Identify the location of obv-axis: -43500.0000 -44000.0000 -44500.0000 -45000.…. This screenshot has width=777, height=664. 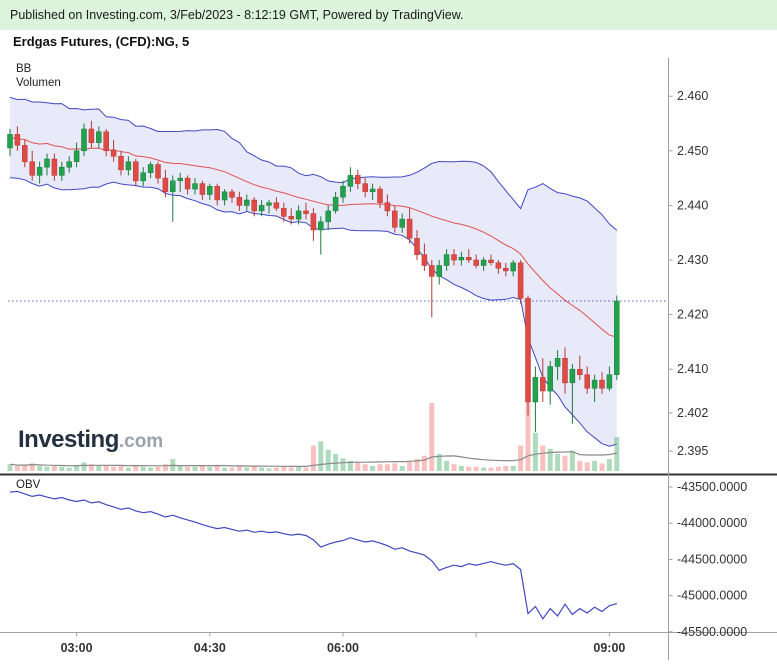
(708, 559).